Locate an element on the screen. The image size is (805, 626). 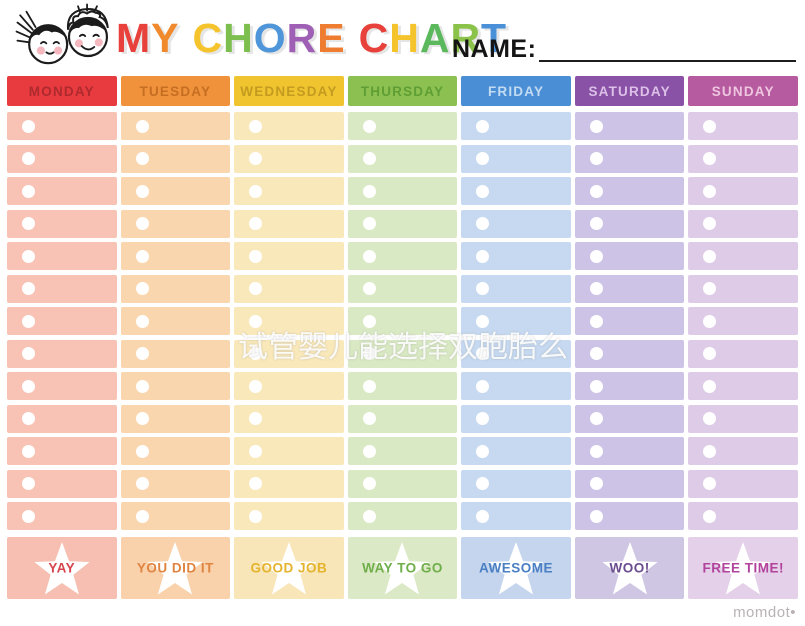
reward-cell: YOU DID IT is located at coordinates (175, 568).